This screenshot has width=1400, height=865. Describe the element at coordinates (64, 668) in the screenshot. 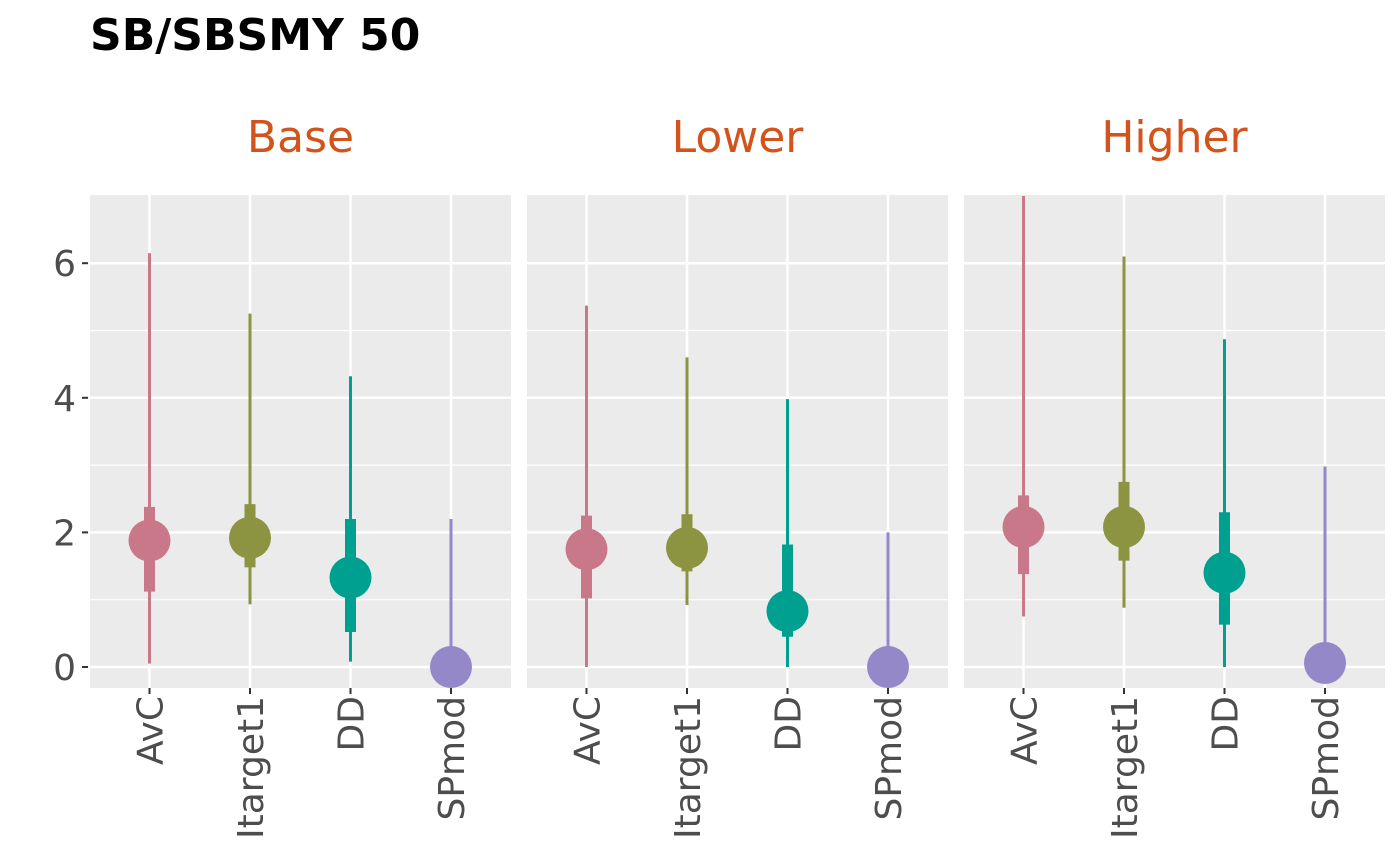

I see `y-tick-label: 0` at that location.